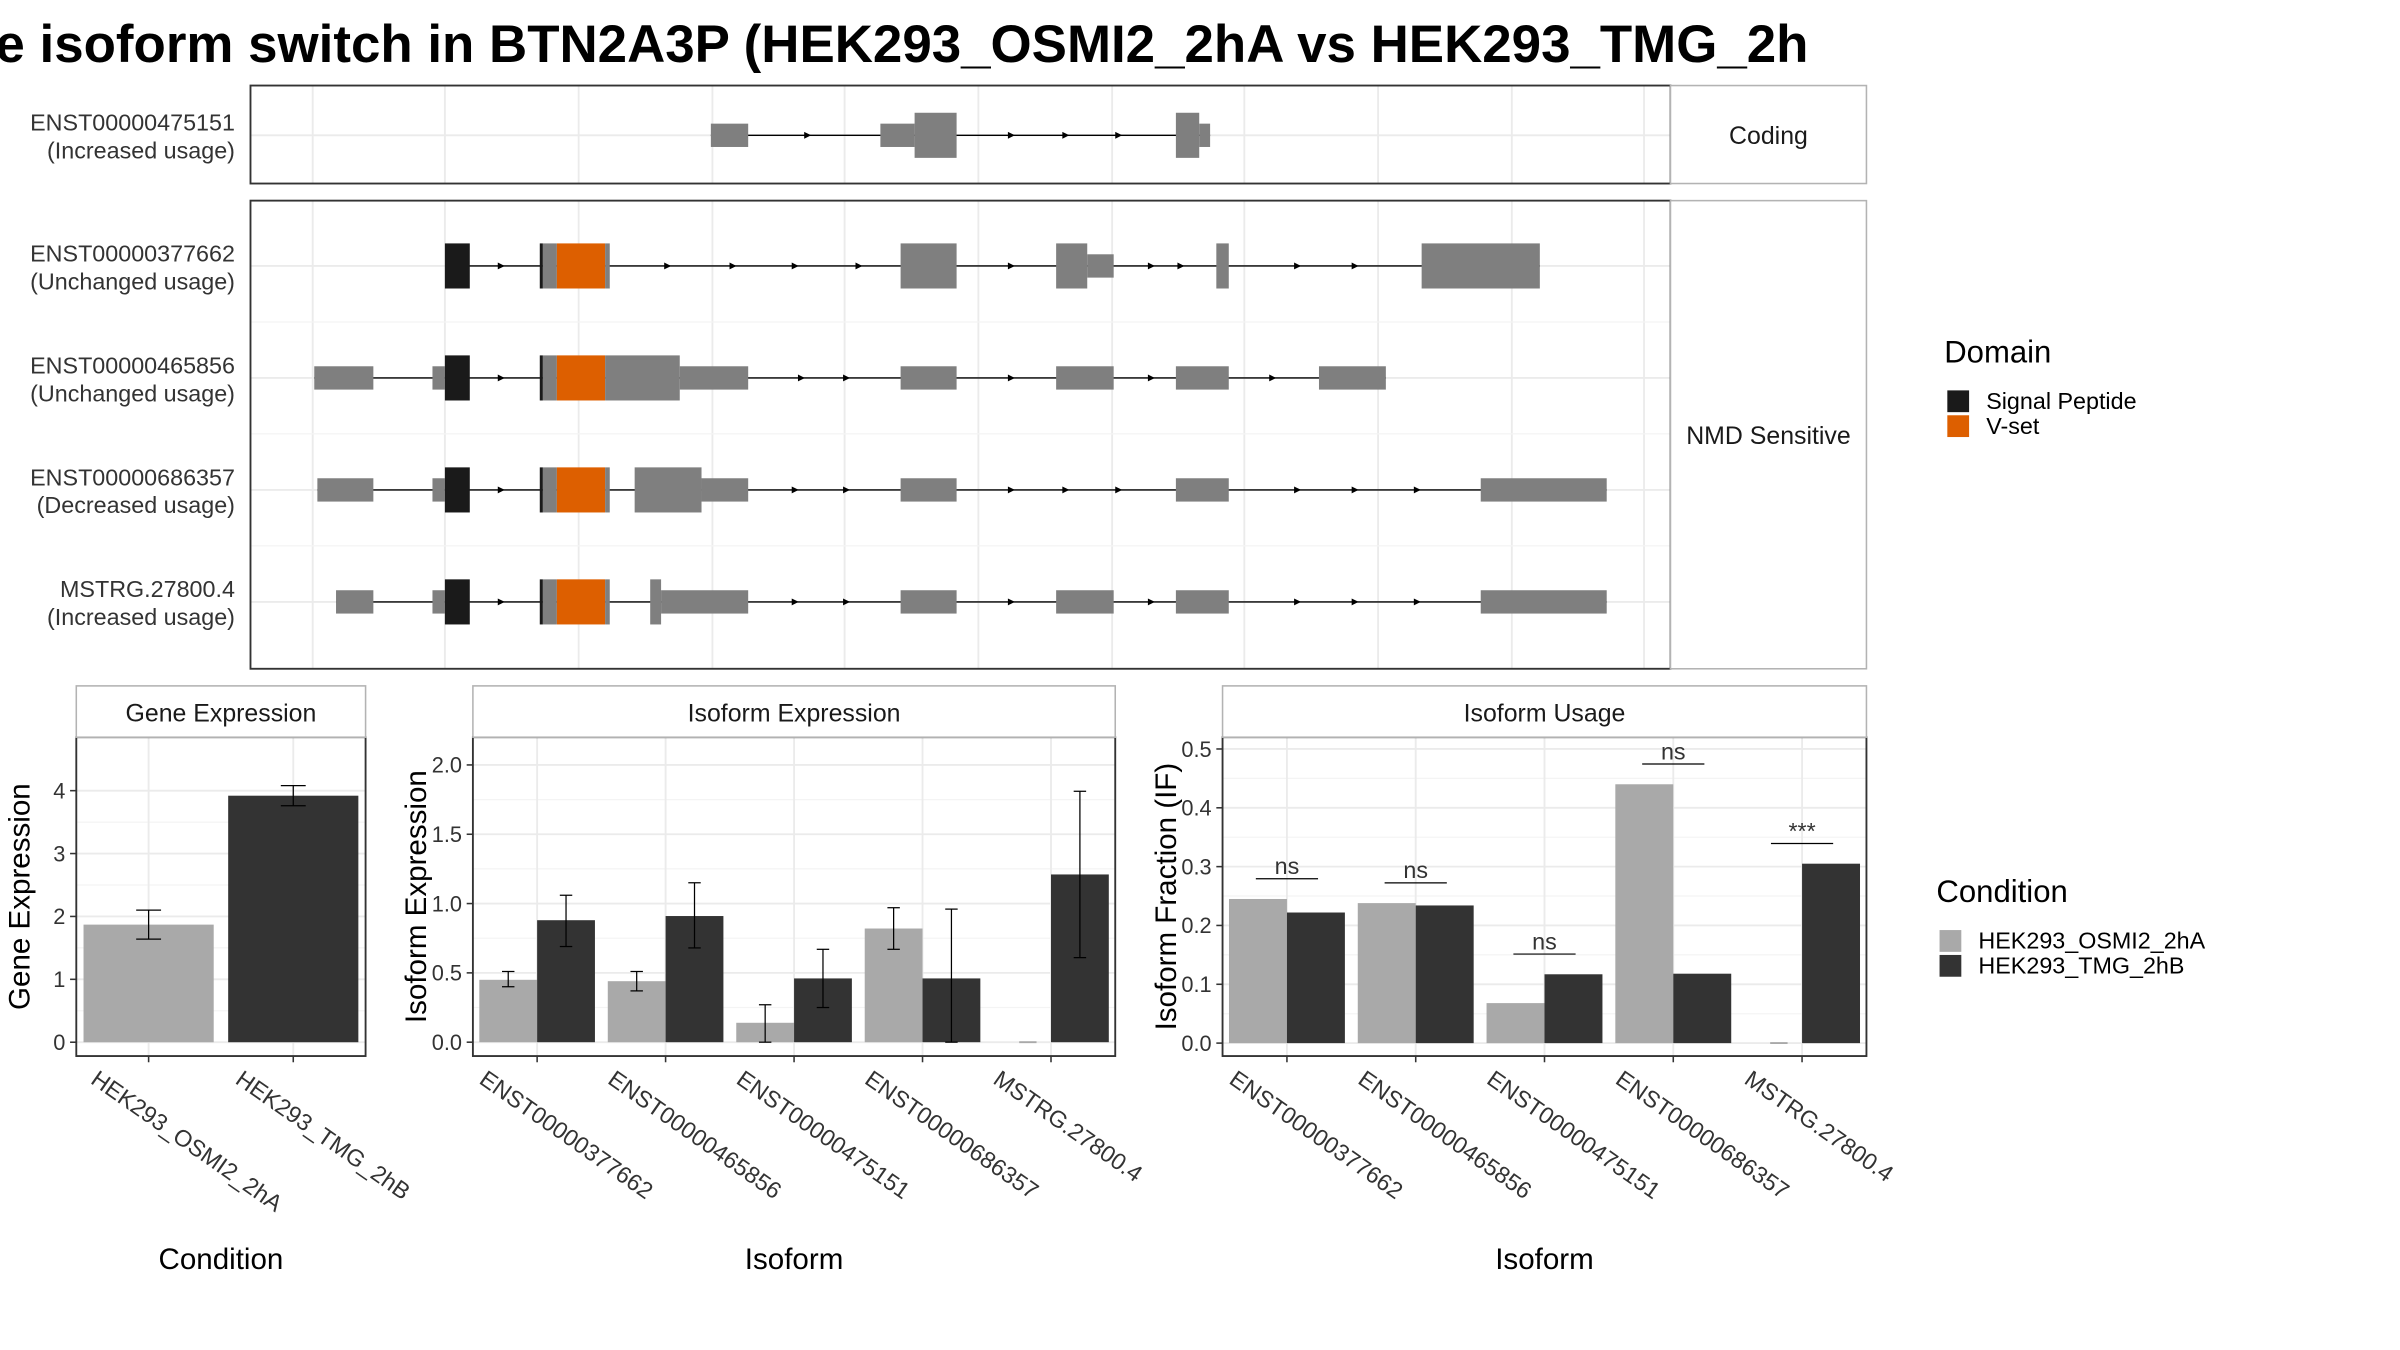  What do you see at coordinates (2013, 426) in the screenshot?
I see `legend-key-label: V-set` at bounding box center [2013, 426].